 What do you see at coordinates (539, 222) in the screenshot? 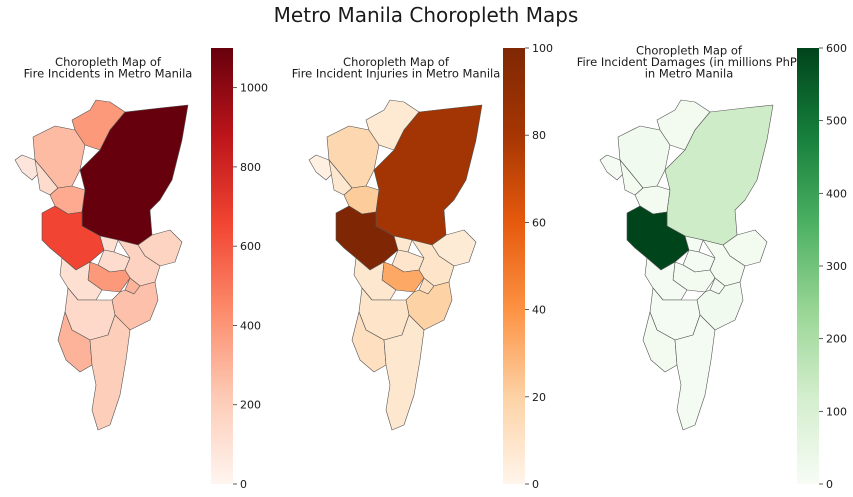
I see `colorbar-tick-label: 60` at bounding box center [539, 222].